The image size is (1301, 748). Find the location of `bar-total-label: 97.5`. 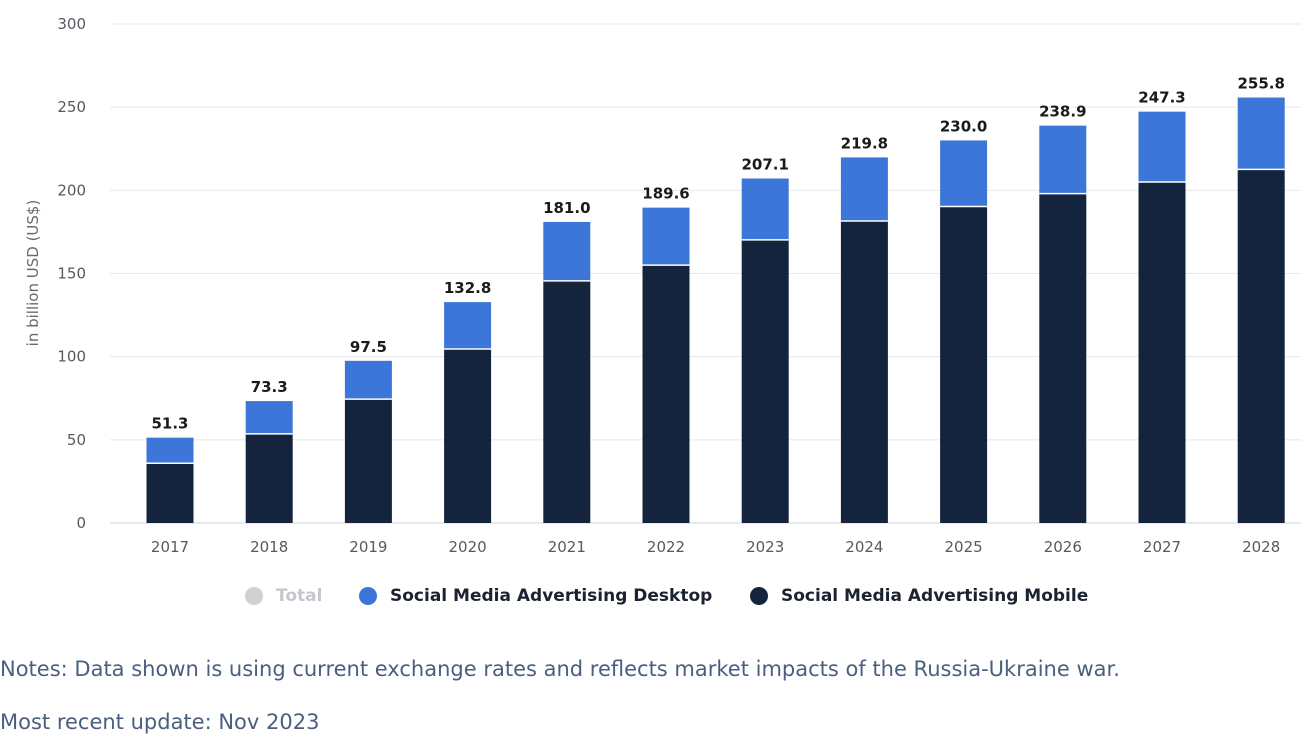

bar-total-label: 97.5 is located at coordinates (368, 347).